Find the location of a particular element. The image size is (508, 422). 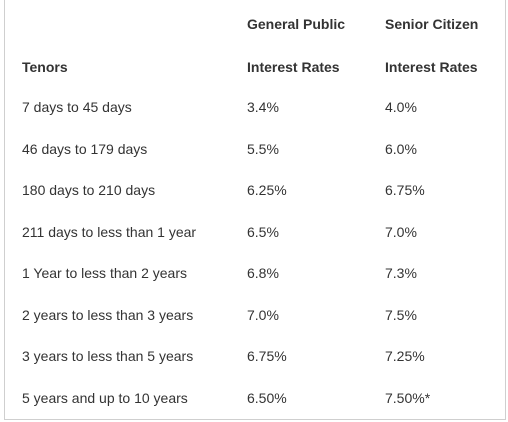

row-6-tenor: 2 years to less than 3 years is located at coordinates (108, 315).